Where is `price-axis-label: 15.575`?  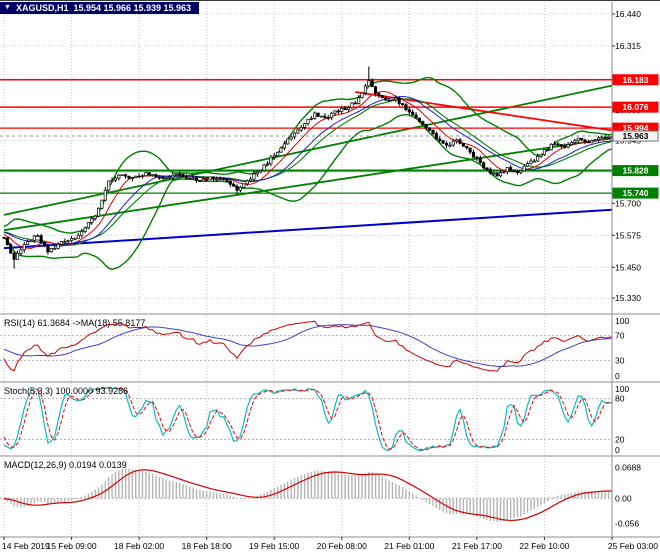
price-axis-label: 15.575 is located at coordinates (628, 235).